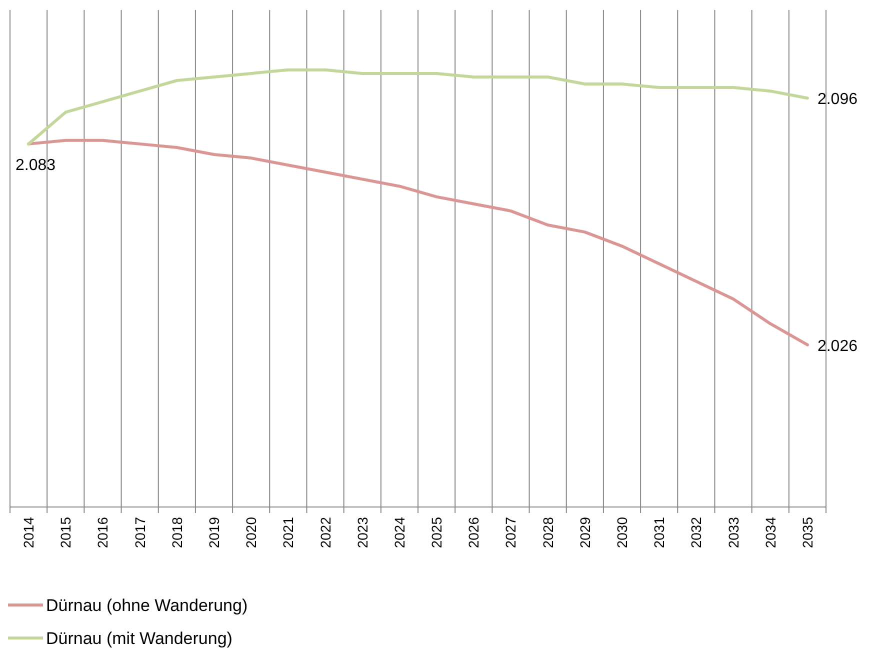 The image size is (870, 651). Describe the element at coordinates (140, 532) in the screenshot. I see `x-tick-label: 2017` at that location.